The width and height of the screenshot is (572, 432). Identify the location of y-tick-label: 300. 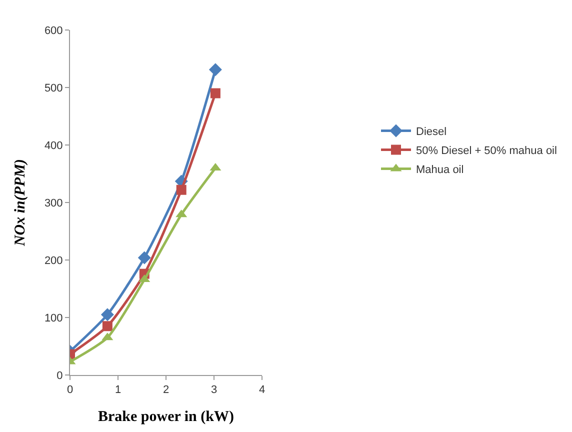
(53, 203).